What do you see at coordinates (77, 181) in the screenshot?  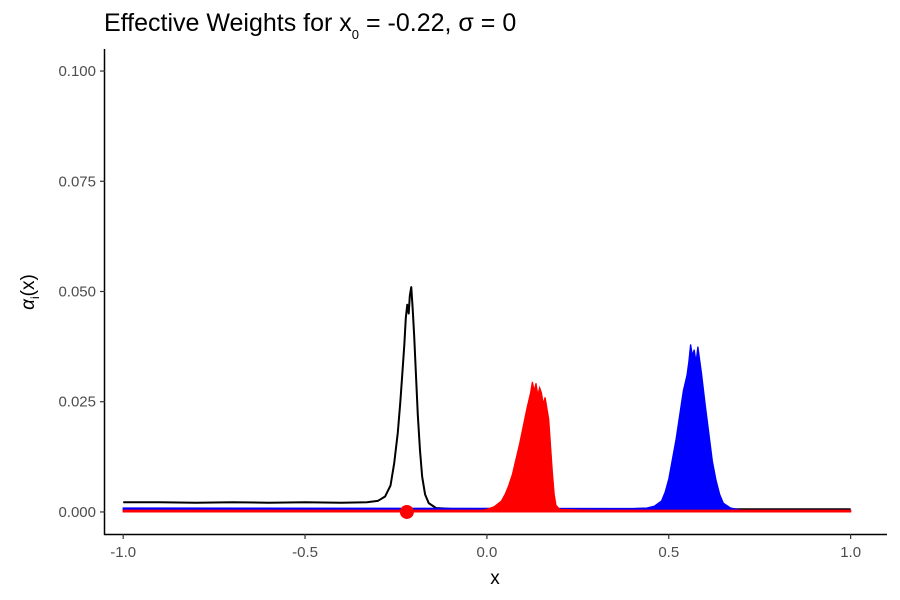 I see `y-tick-label: 0.075` at bounding box center [77, 181].